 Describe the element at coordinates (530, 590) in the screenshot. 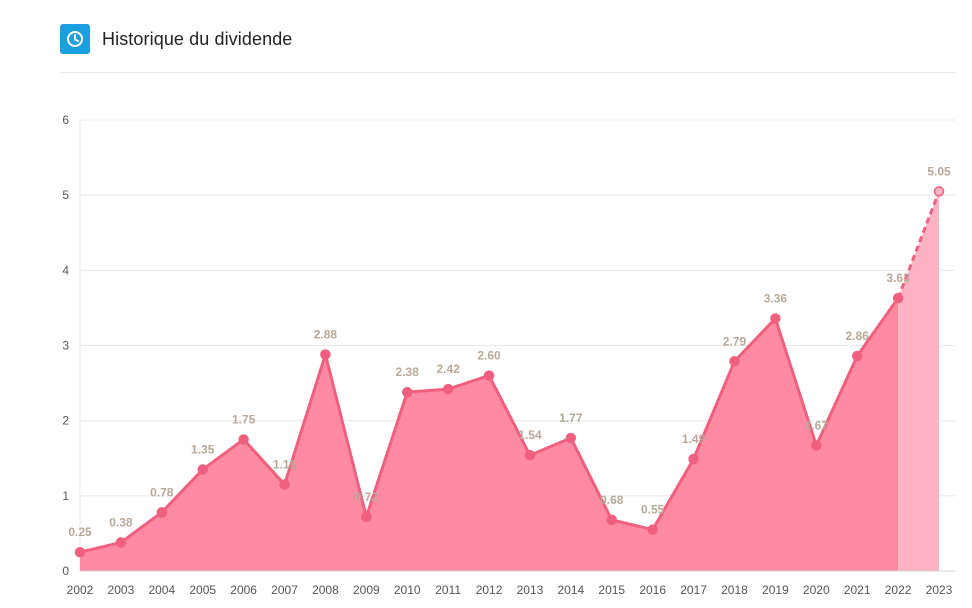

I see `x-tick-label-2013: 2013` at that location.